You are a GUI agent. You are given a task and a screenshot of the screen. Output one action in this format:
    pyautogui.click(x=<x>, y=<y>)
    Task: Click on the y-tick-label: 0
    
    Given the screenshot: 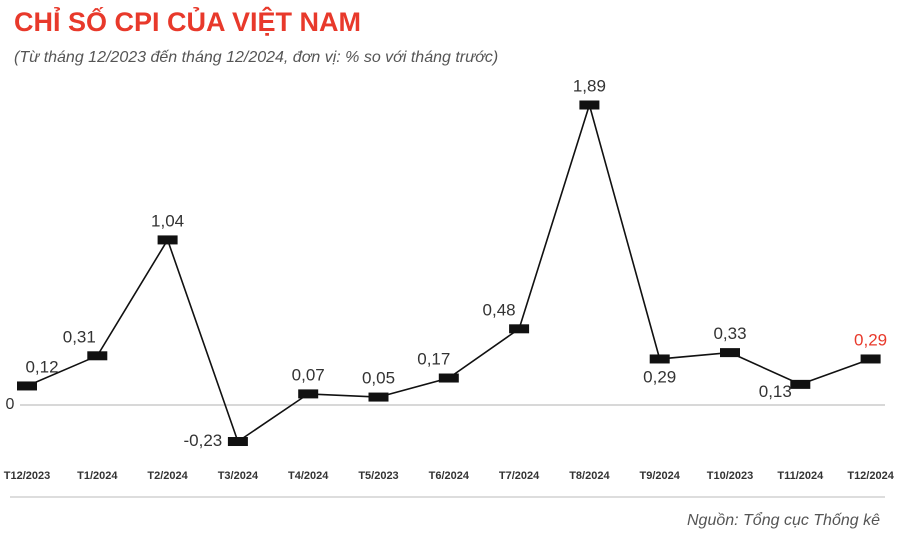 What is the action you would take?
    pyautogui.click(x=10, y=404)
    